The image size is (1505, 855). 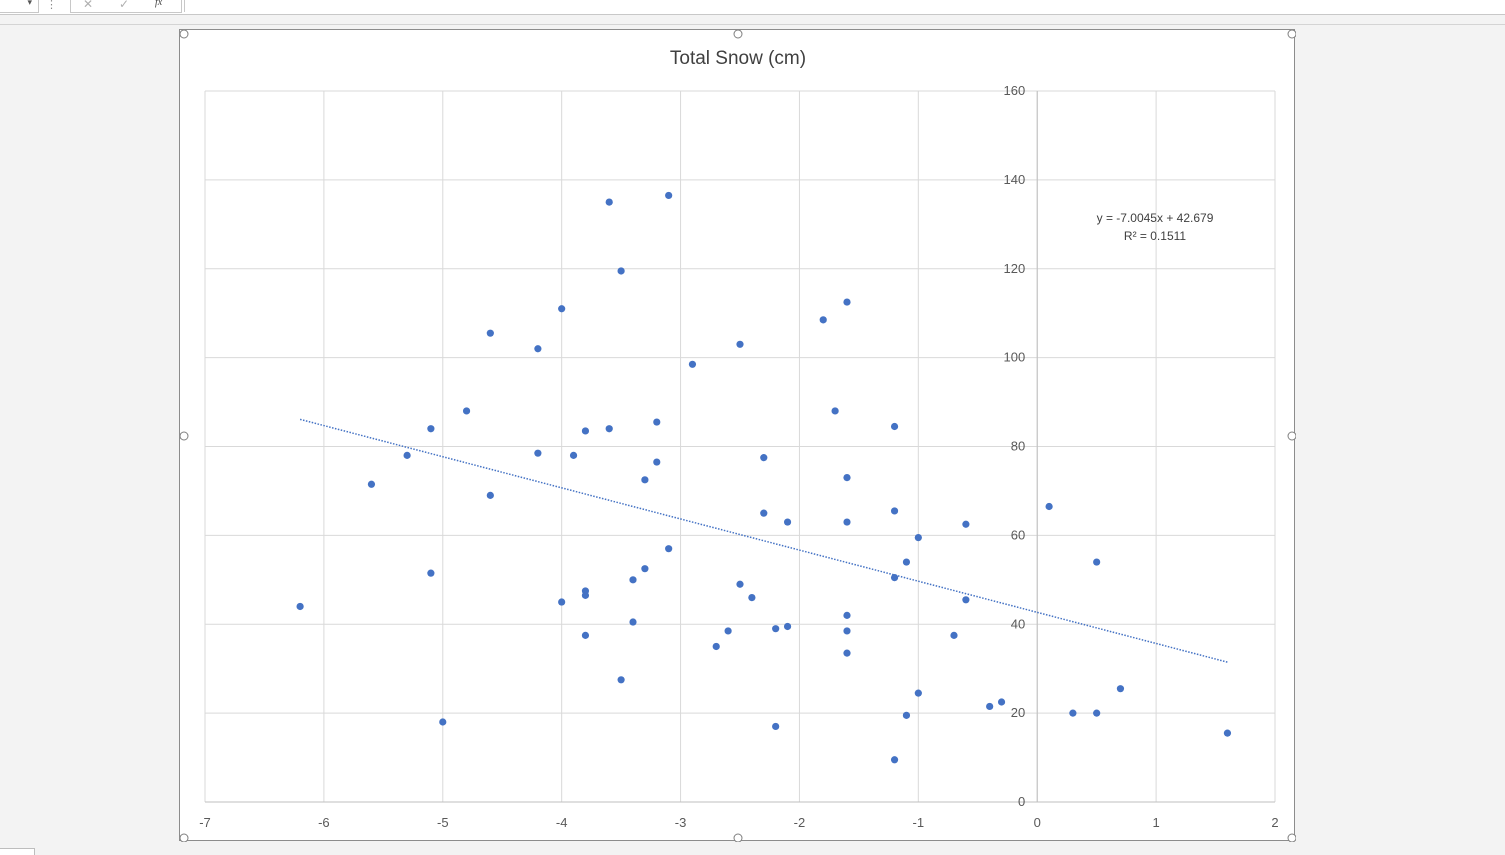 I want to click on trendline-equation-label: y = -7.0045x + 42.679, so click(x=1155, y=218).